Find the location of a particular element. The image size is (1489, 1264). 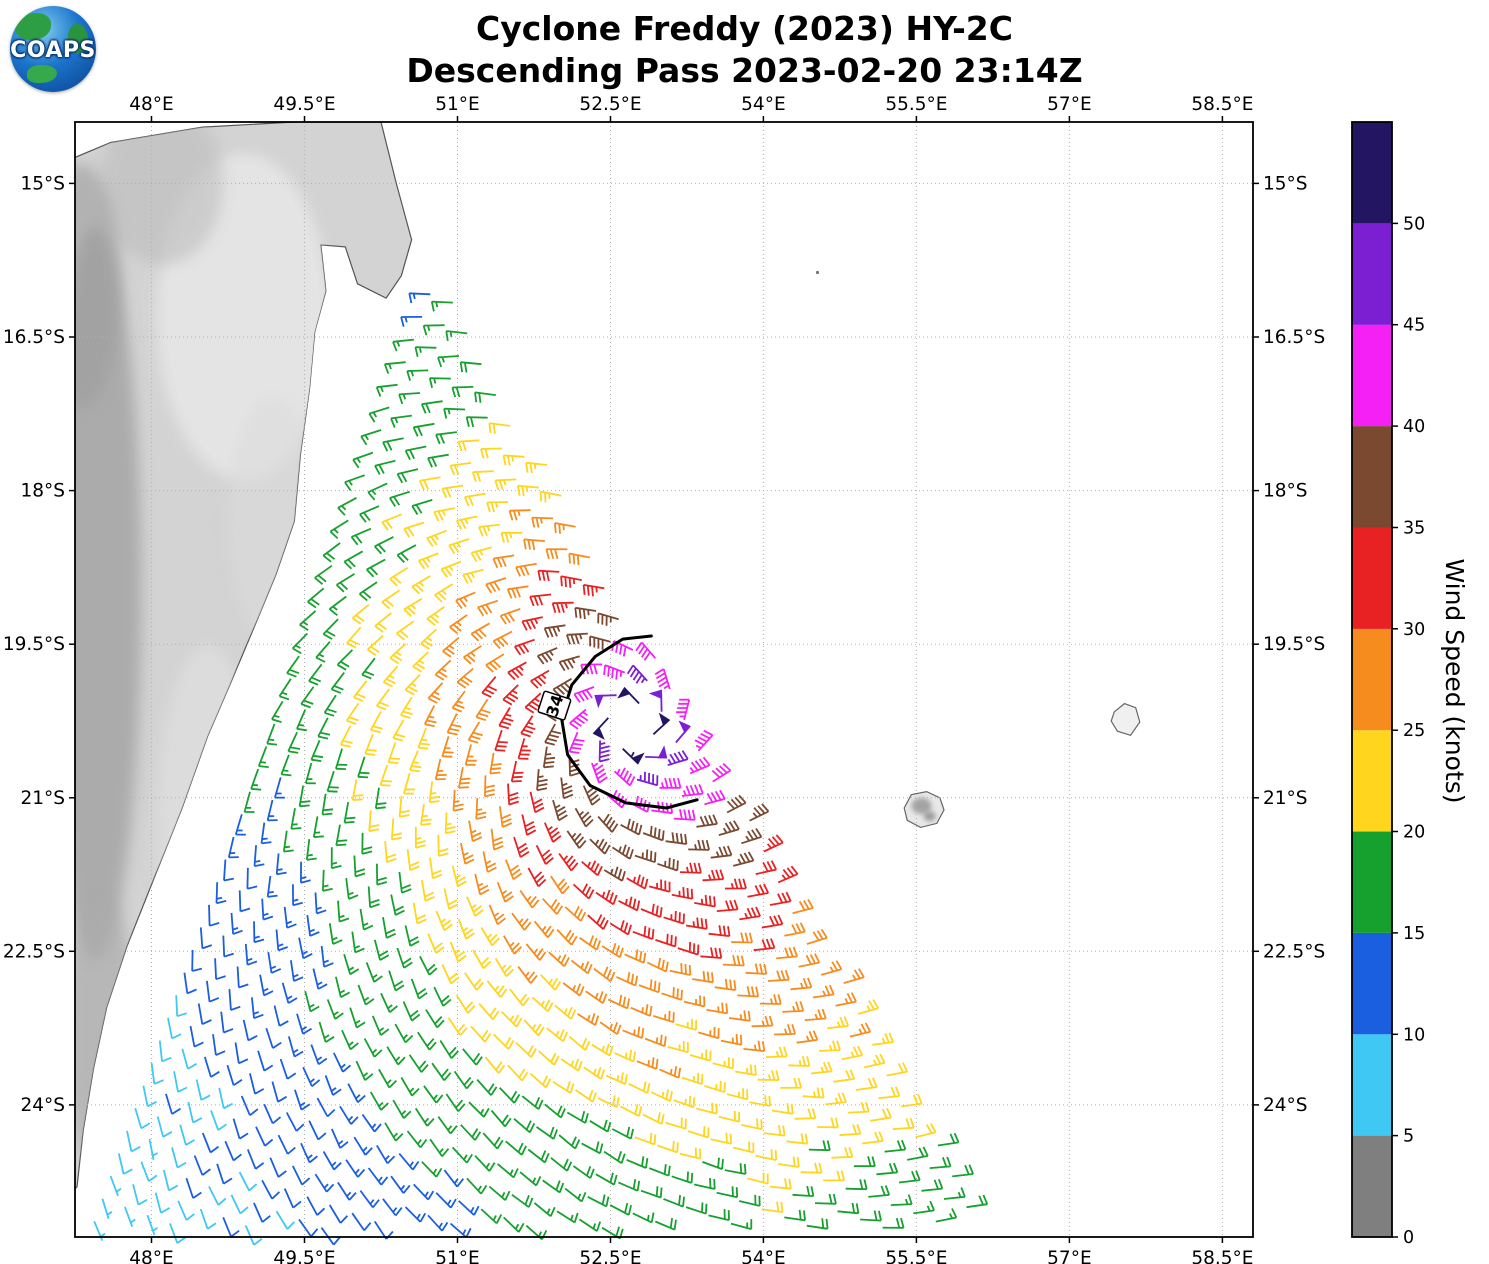

island-dot is located at coordinates (817, 272).